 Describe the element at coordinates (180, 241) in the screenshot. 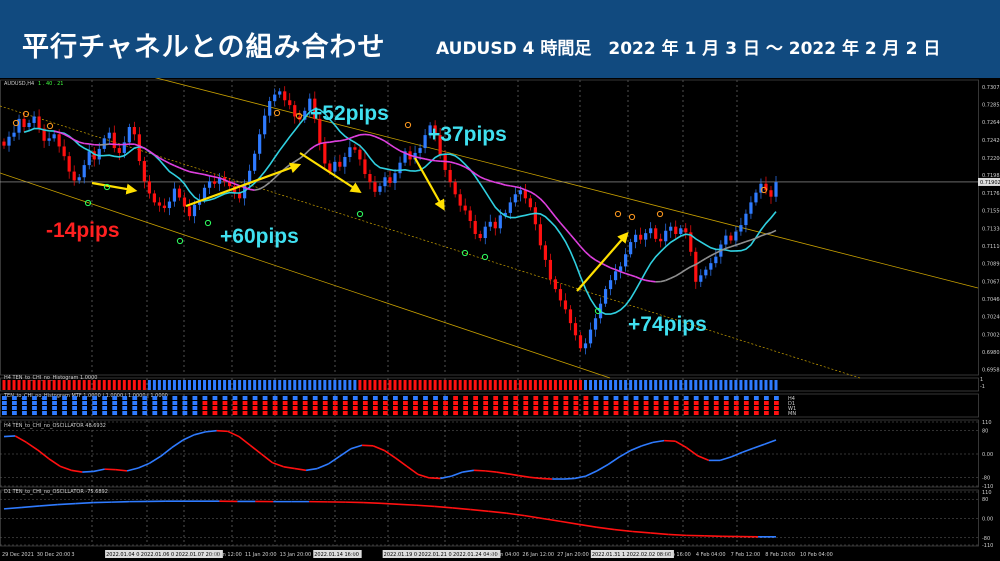

I see `buy-signal-marker` at that location.